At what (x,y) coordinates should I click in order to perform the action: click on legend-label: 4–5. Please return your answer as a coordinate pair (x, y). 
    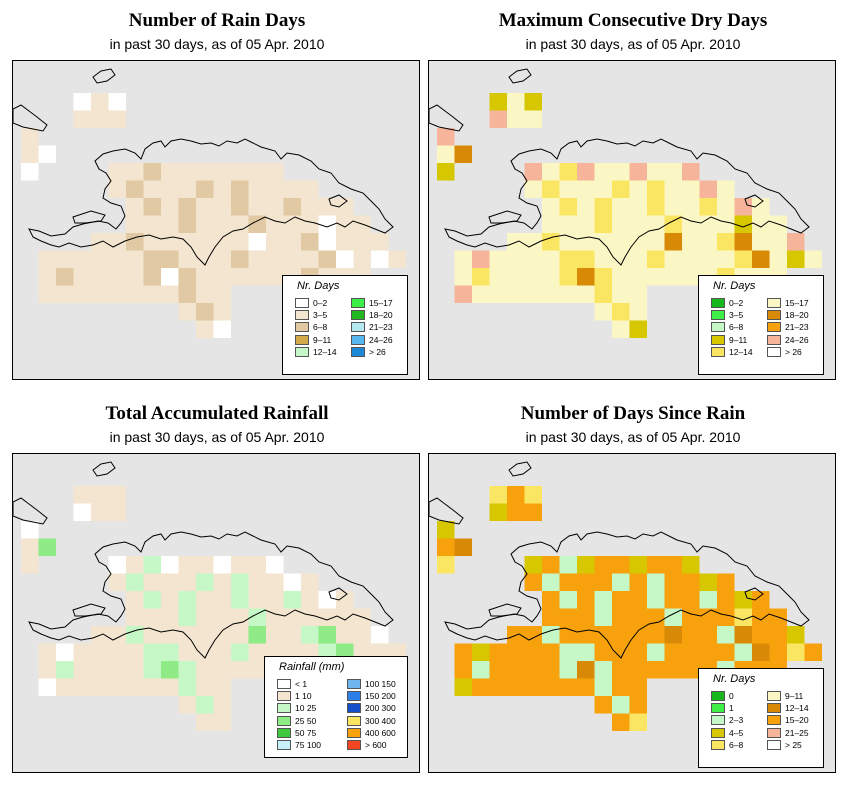
    Looking at the image, I should click on (736, 732).